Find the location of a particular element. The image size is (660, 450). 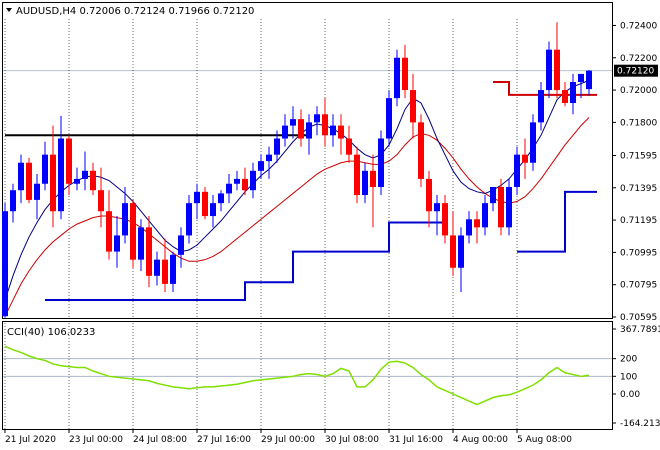

cci-y-tick-label: 200 is located at coordinates (628, 360).